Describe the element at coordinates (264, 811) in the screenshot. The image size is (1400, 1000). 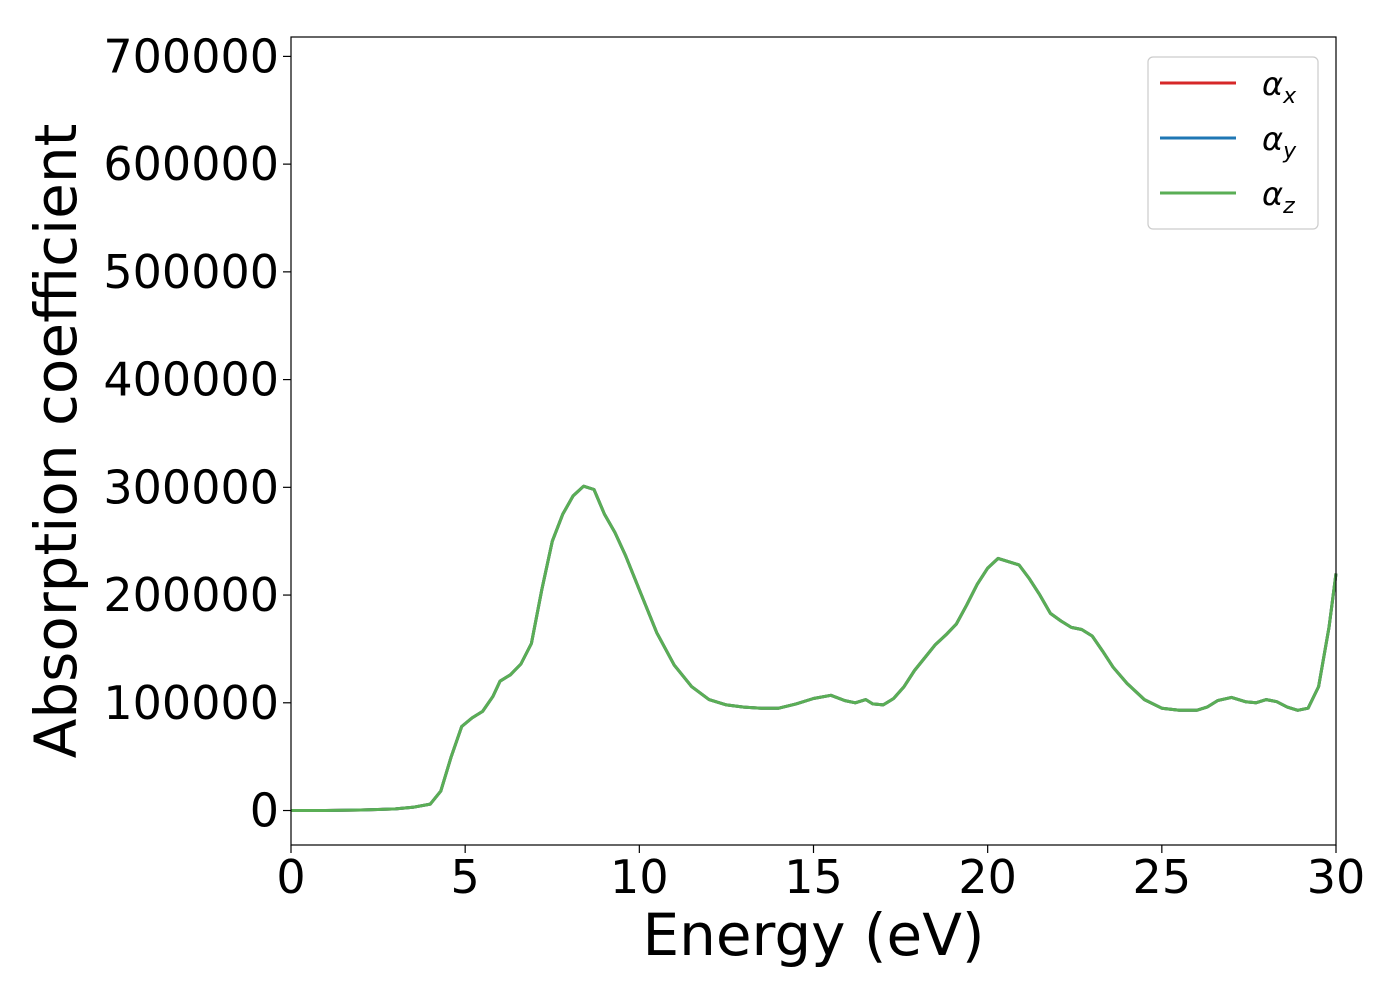
I see `y-tick-label: 0` at that location.